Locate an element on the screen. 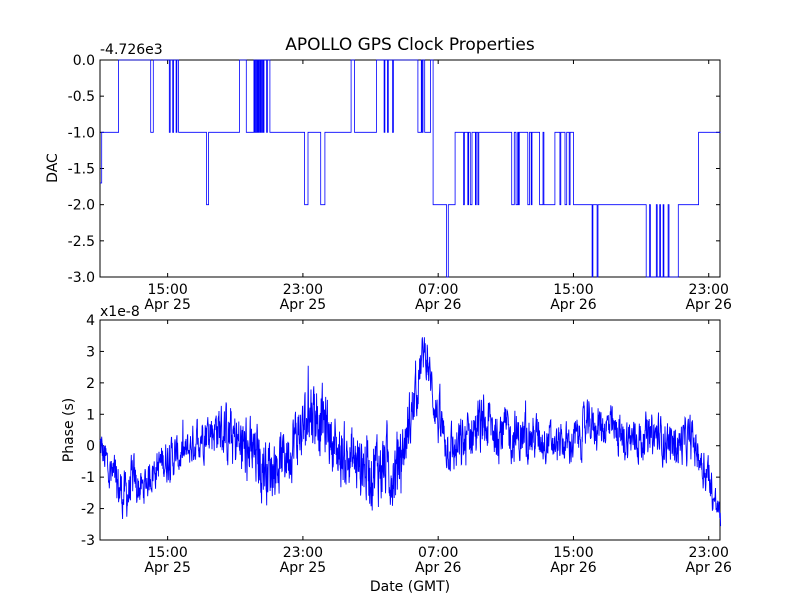 This screenshot has height=600, width=800. phase-y-axis-label: Phase (s) is located at coordinates (69, 430).